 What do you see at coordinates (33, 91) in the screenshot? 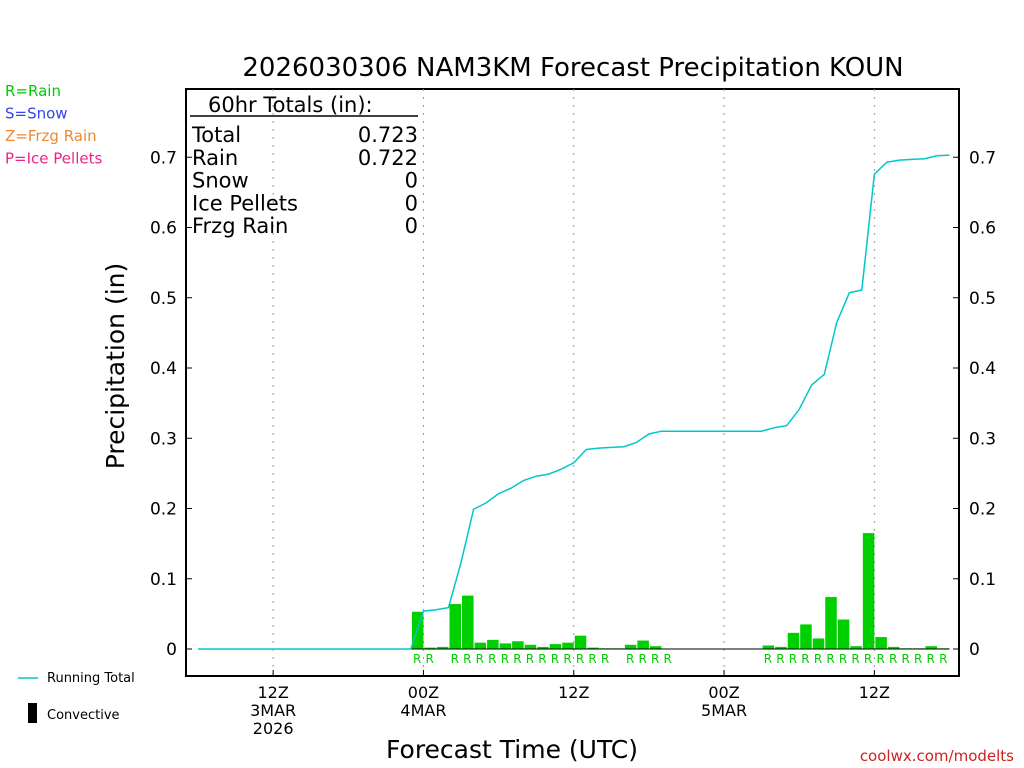
I see `type-legend-item: R=Rain` at bounding box center [33, 91].